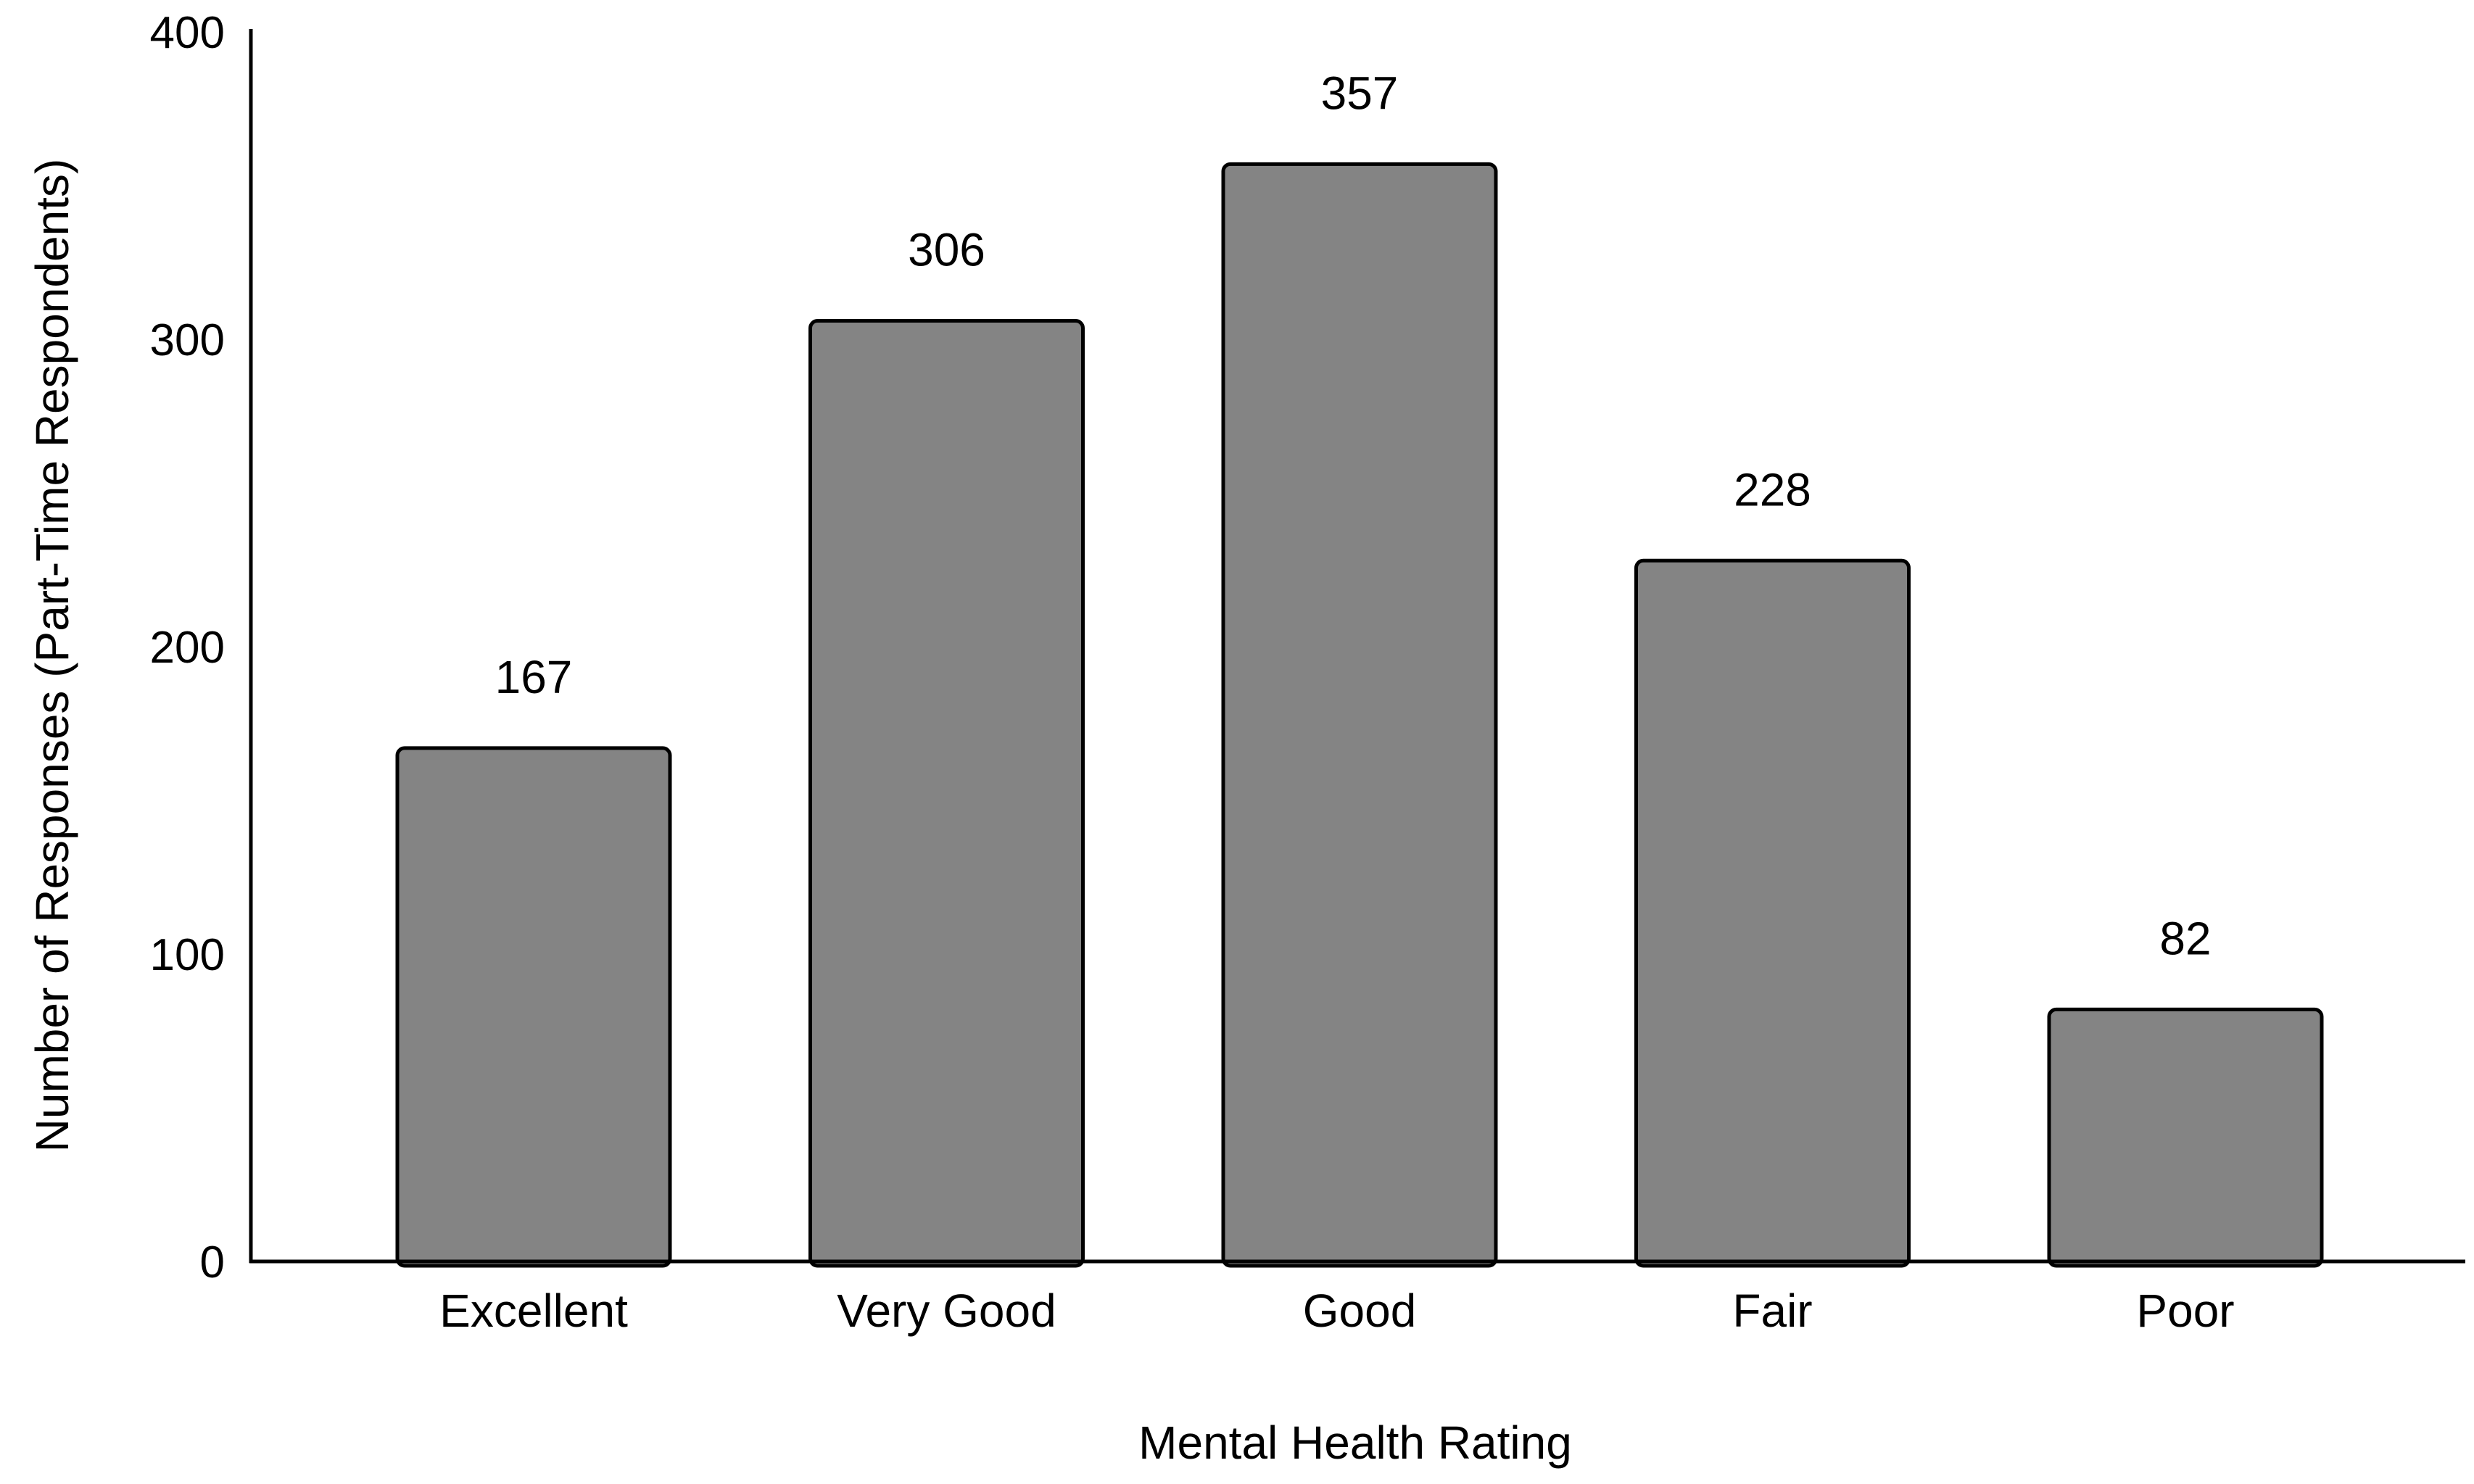 The width and height of the screenshot is (2474, 1484). I want to click on y-tick-label: 200, so click(187, 648).